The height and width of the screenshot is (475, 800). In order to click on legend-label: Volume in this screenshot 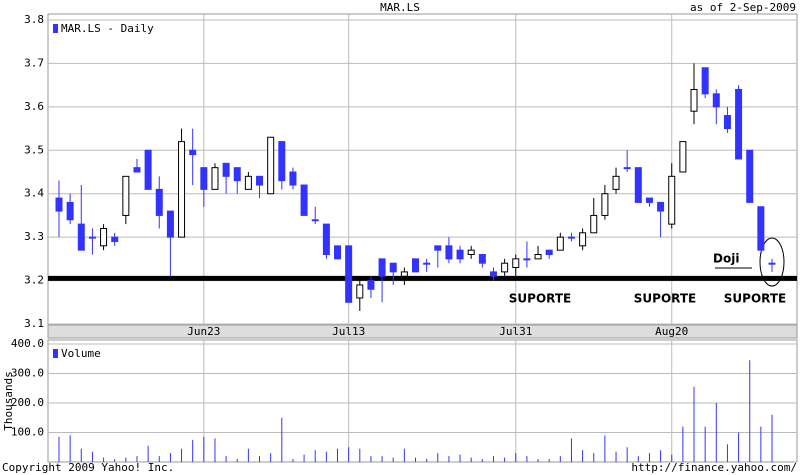, I will do `click(81, 353)`.